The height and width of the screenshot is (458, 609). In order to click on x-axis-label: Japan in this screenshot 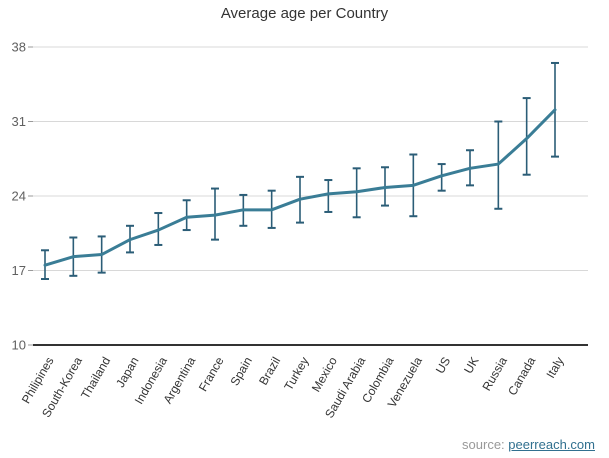, I will do `click(127, 372)`.